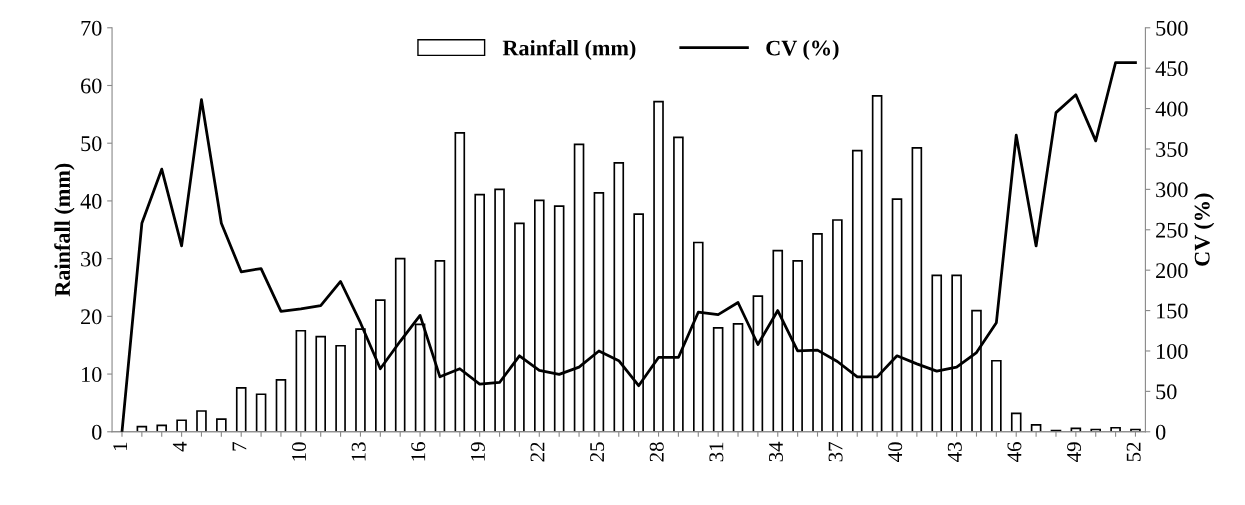 The image size is (1245, 505). What do you see at coordinates (358, 451) in the screenshot?
I see `x-tick-label: 13` at bounding box center [358, 451].